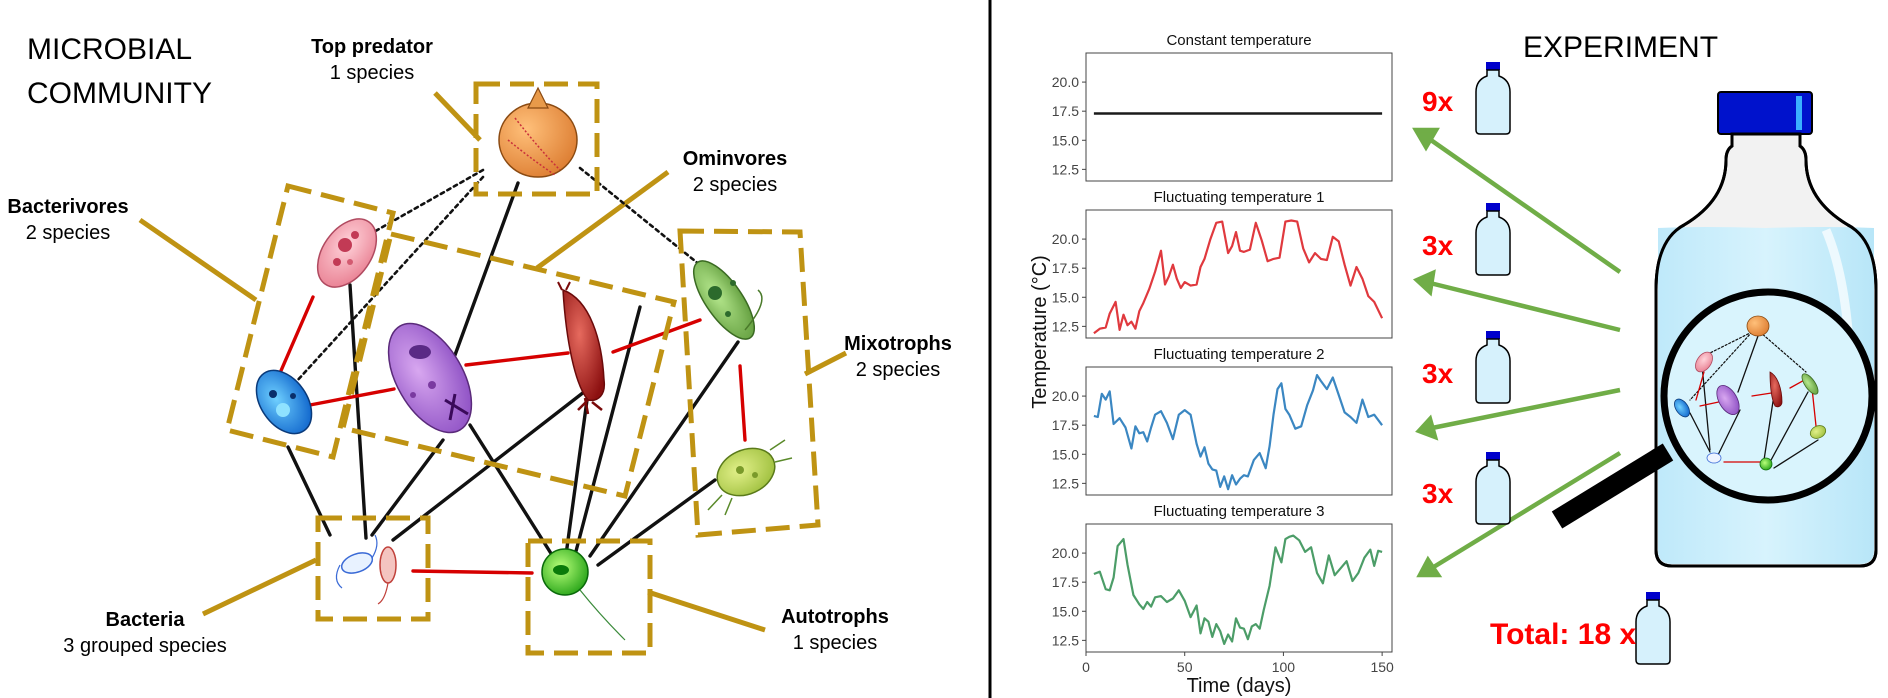  Describe the element at coordinates (1284, 667) in the screenshot. I see `x-tick-label: 100` at that location.